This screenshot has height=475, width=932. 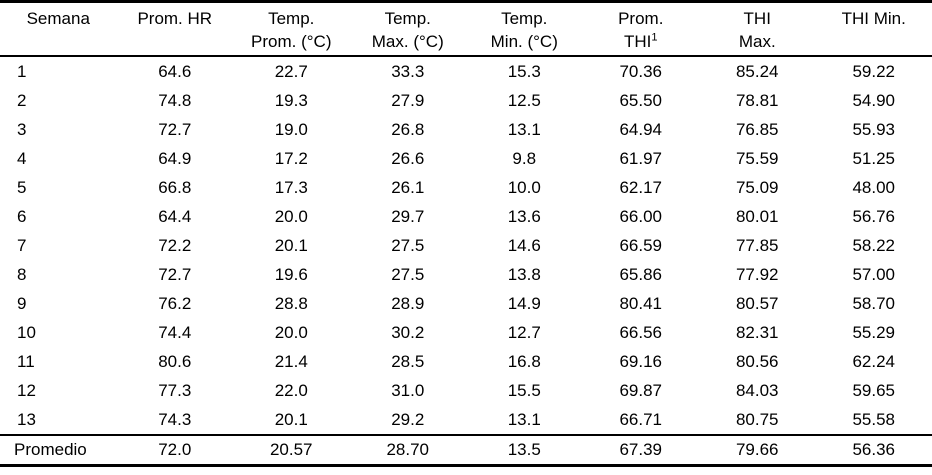 What do you see at coordinates (873, 18) in the screenshot?
I see `header-line1: THI Min.` at bounding box center [873, 18].